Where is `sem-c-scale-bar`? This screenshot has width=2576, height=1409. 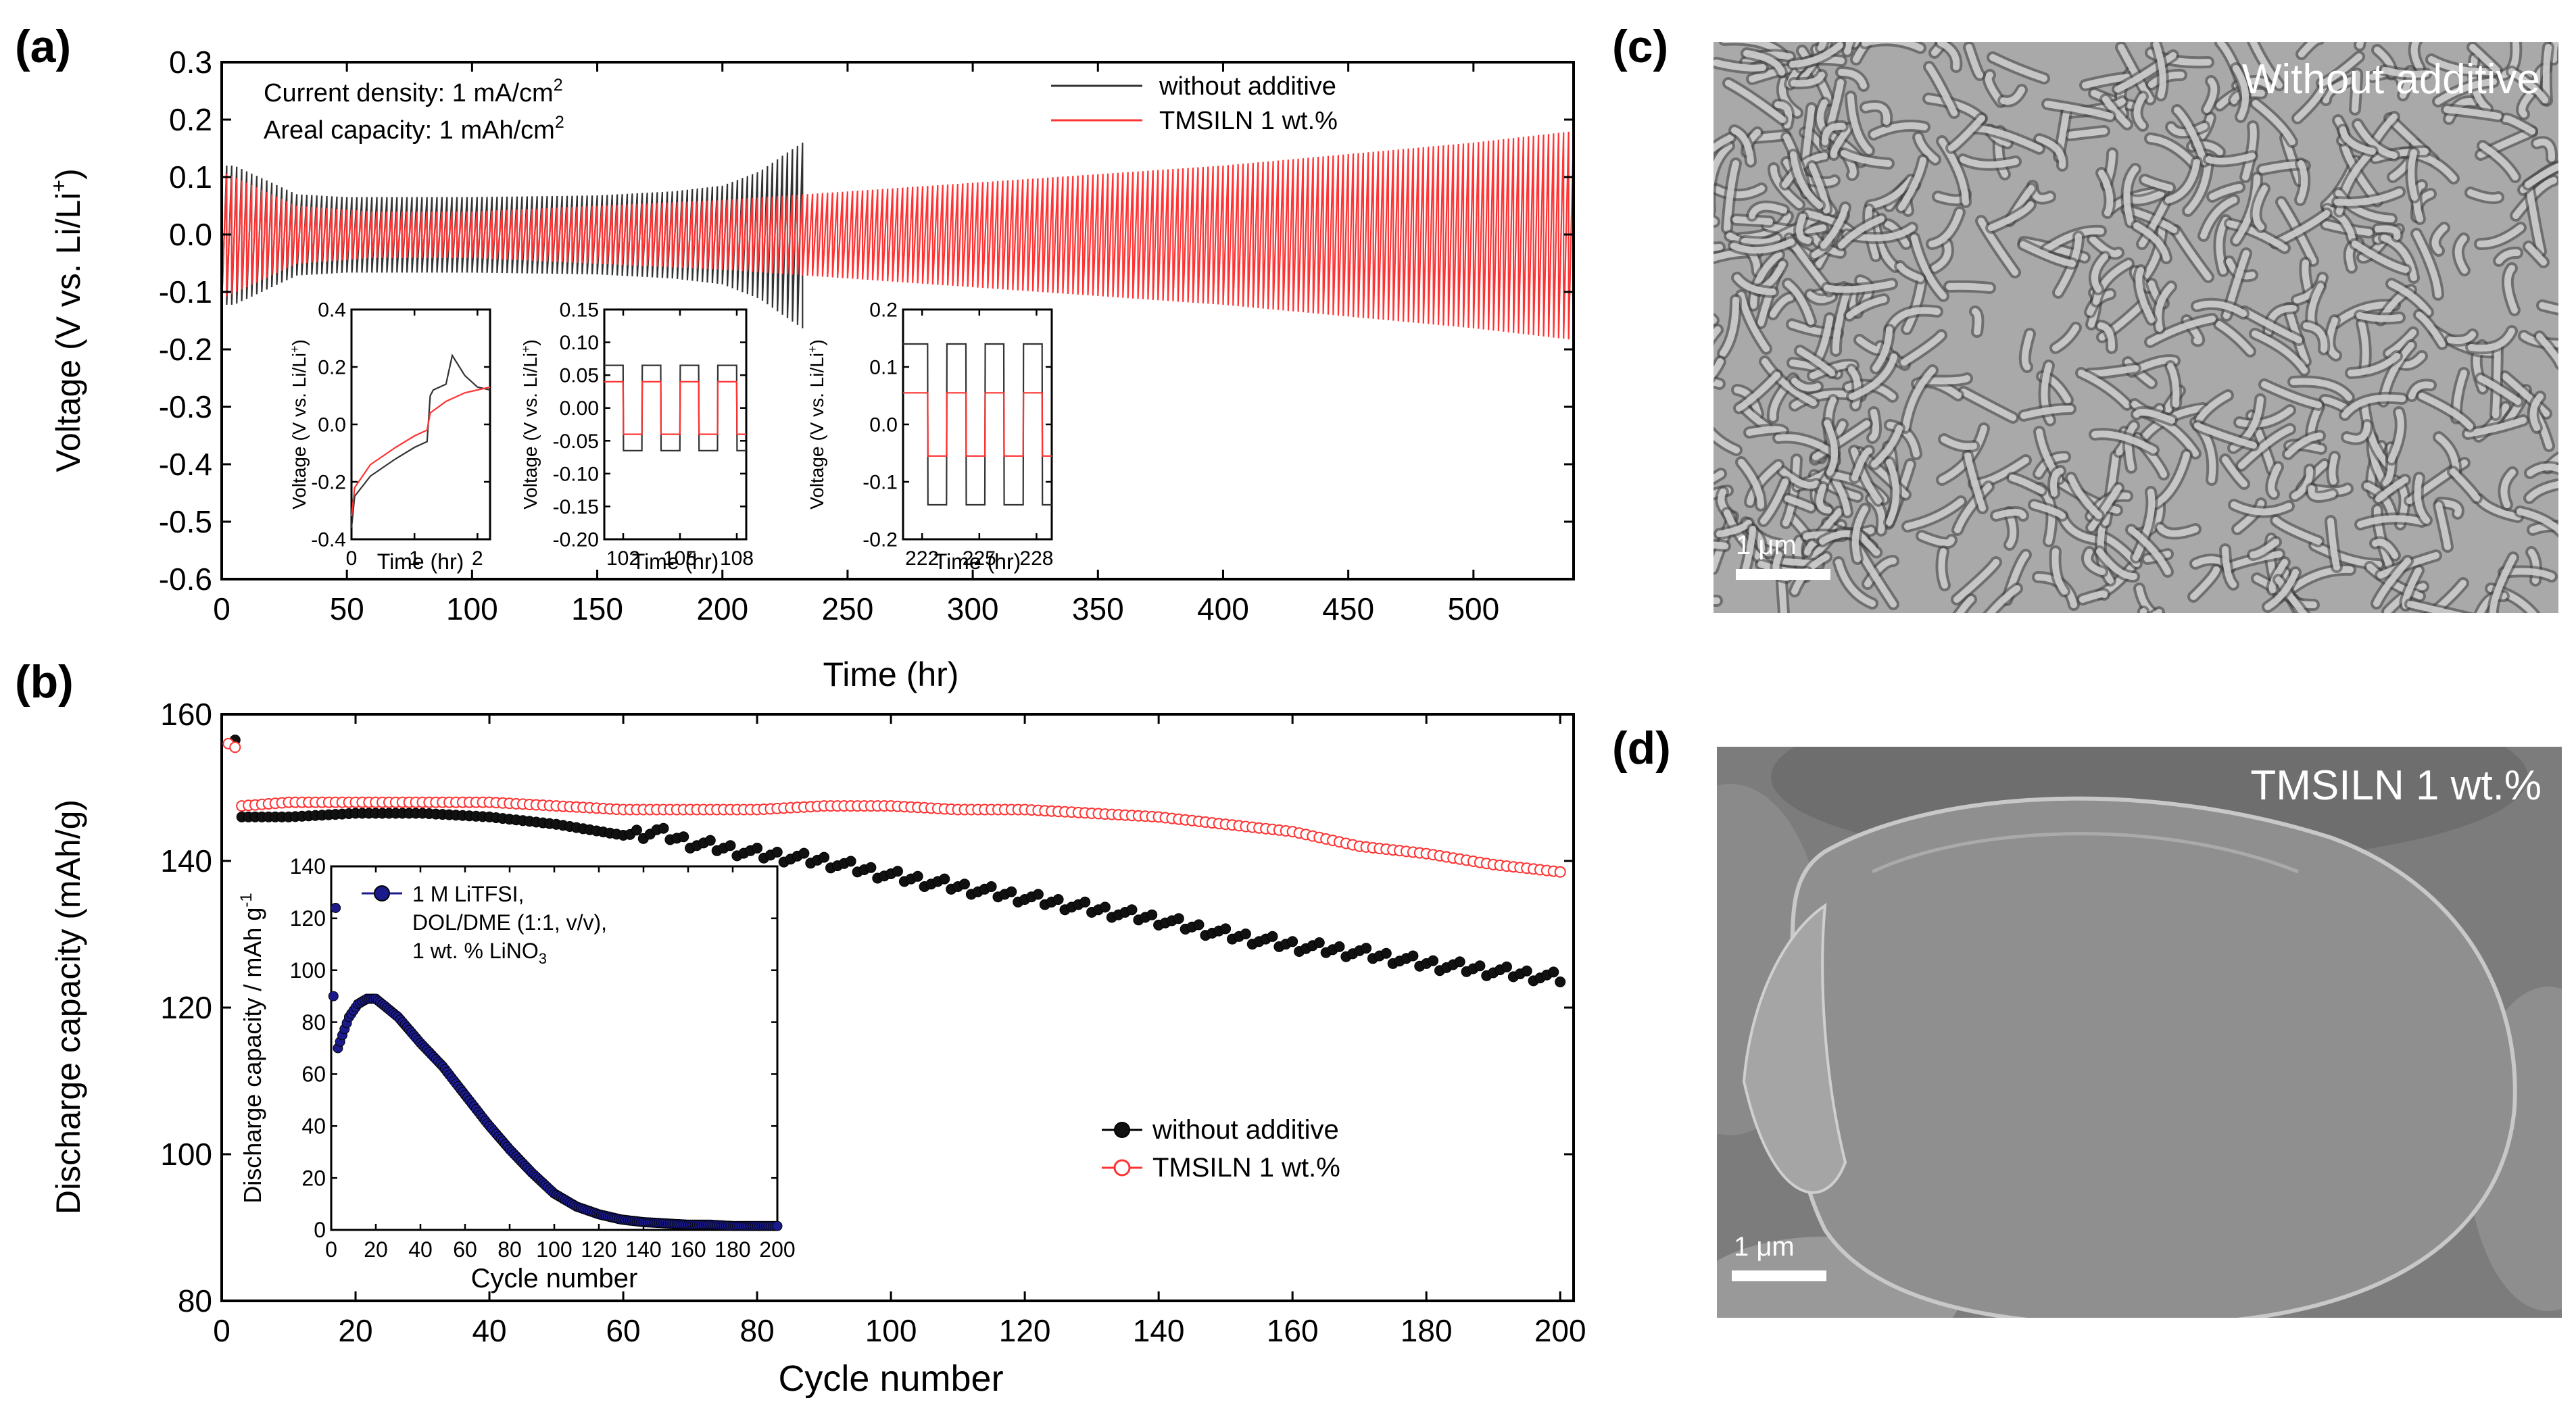
sem-c-scale-bar is located at coordinates (1783, 574).